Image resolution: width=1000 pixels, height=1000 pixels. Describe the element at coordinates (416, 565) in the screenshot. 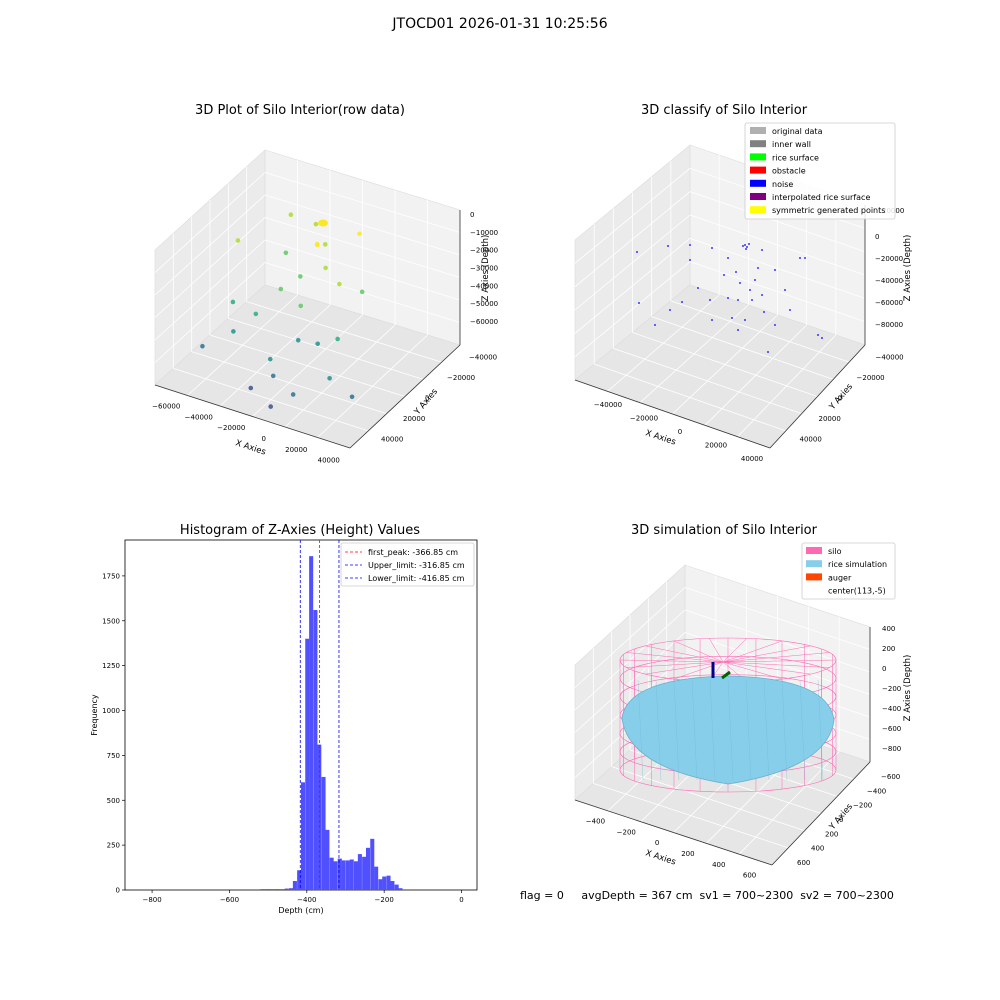

I see `legend-label: Upper_limit: -316.85 cm` at that location.